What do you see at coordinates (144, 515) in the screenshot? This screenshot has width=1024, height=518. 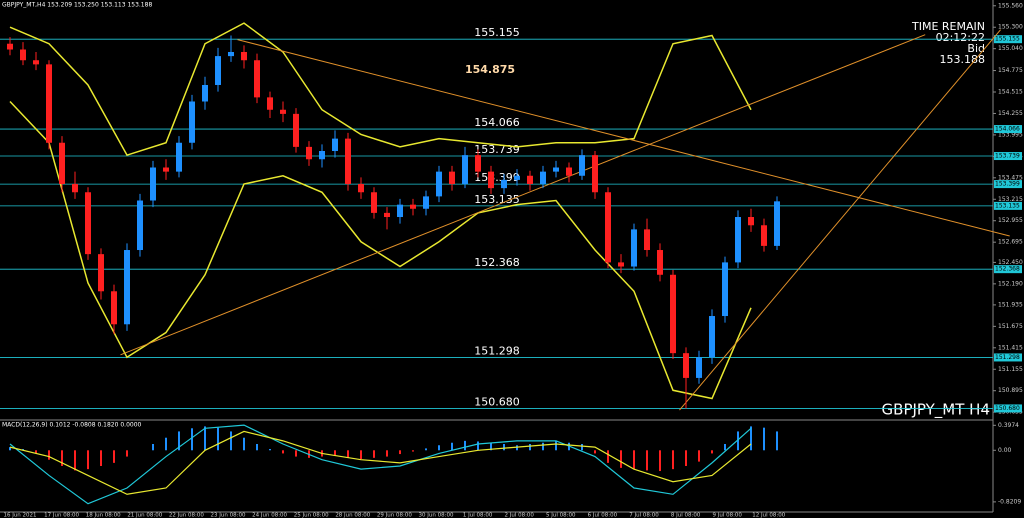 I see `x-tick-label: 21 Jun 08:00` at bounding box center [144, 515].